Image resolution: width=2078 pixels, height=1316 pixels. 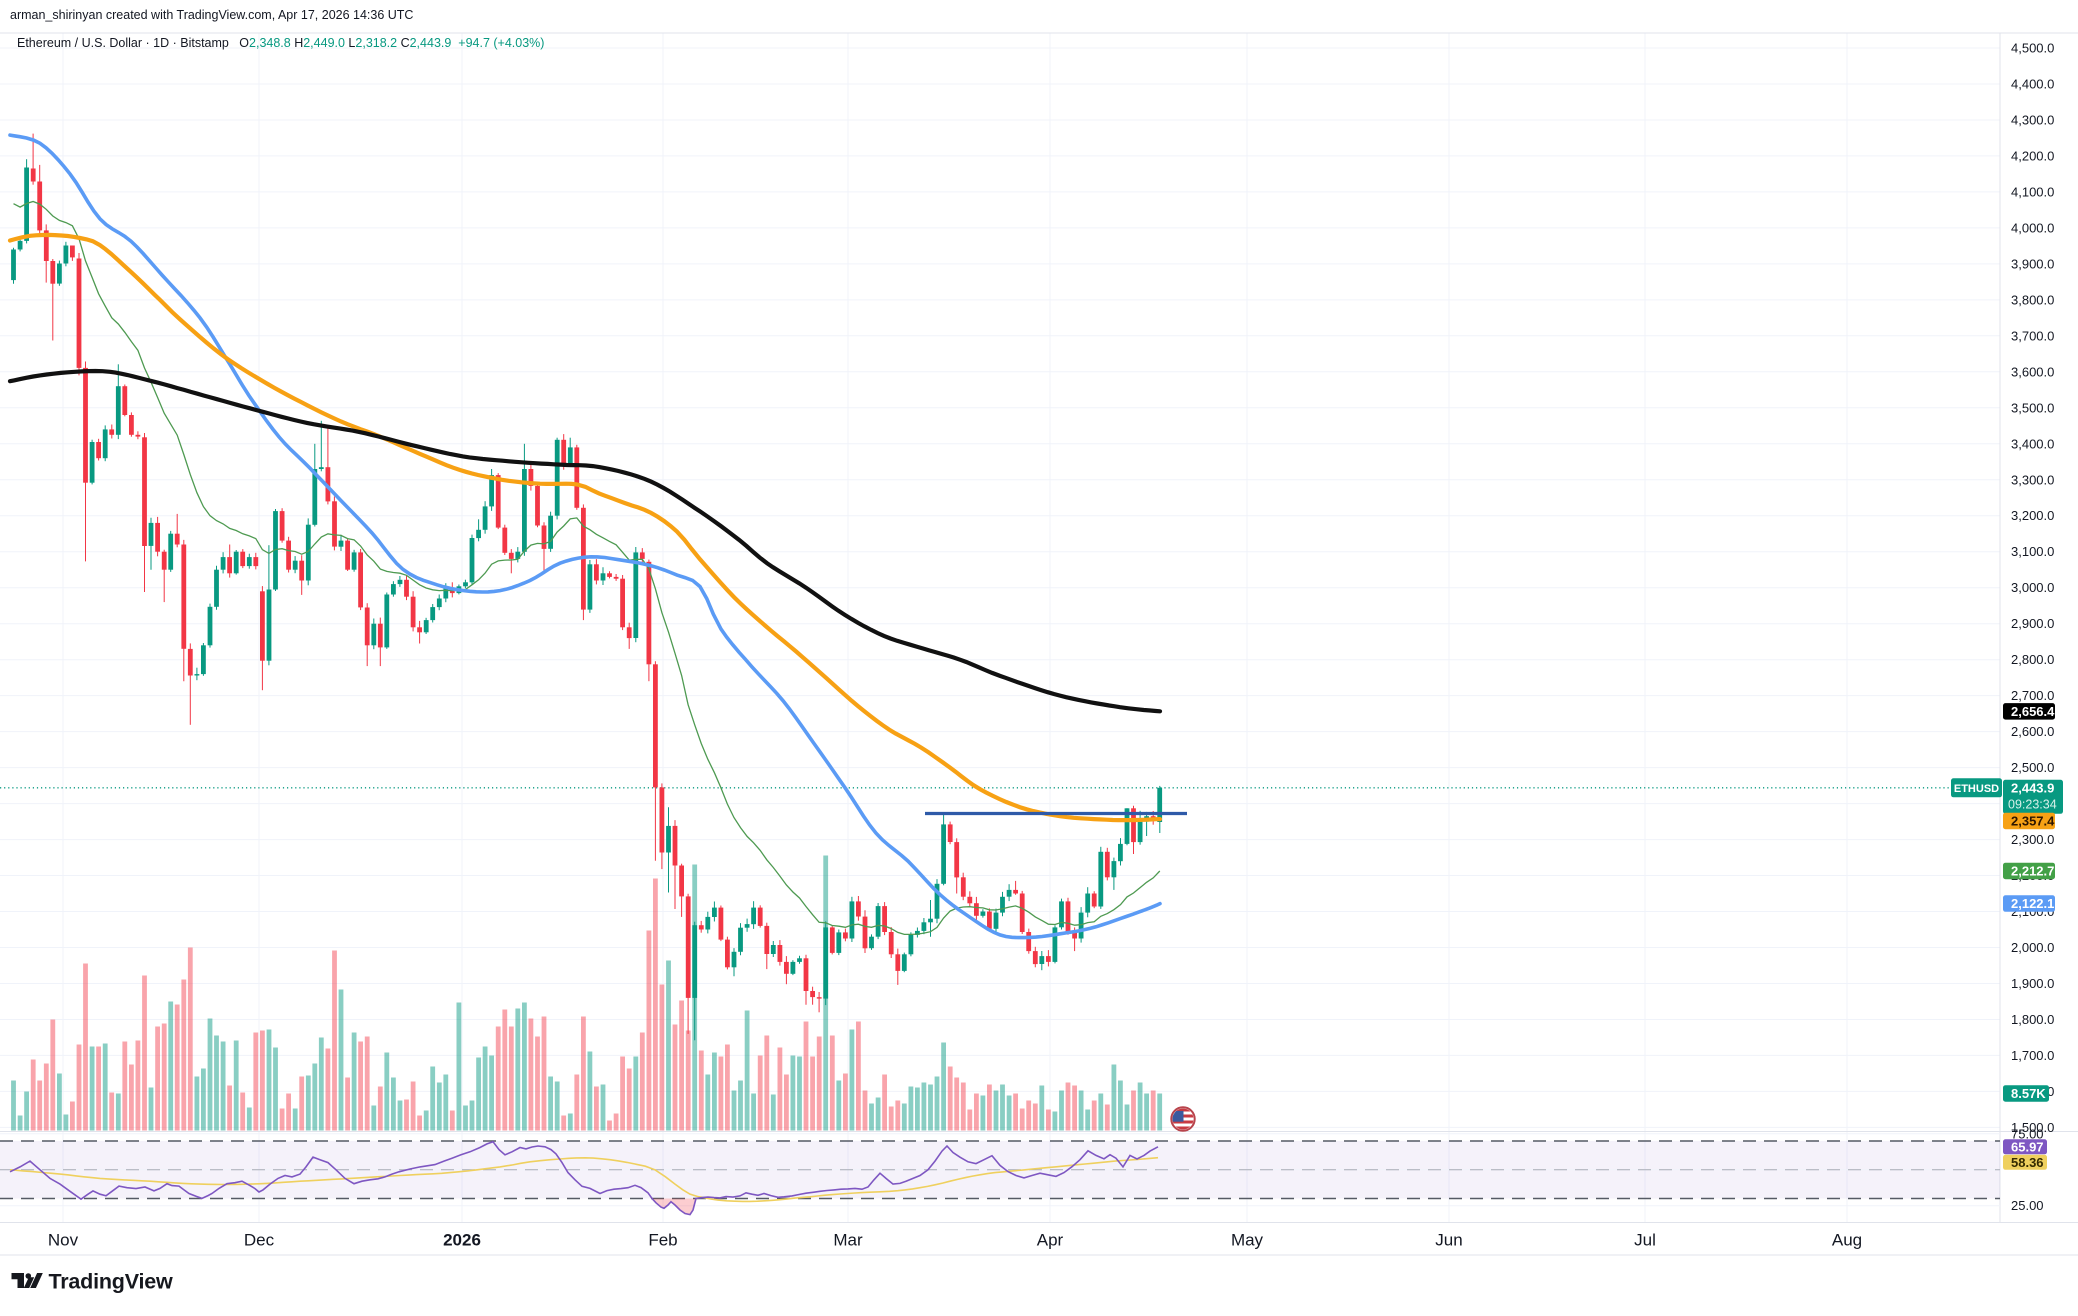 I want to click on svg-text: 3,100.0, so click(x=2032, y=551).